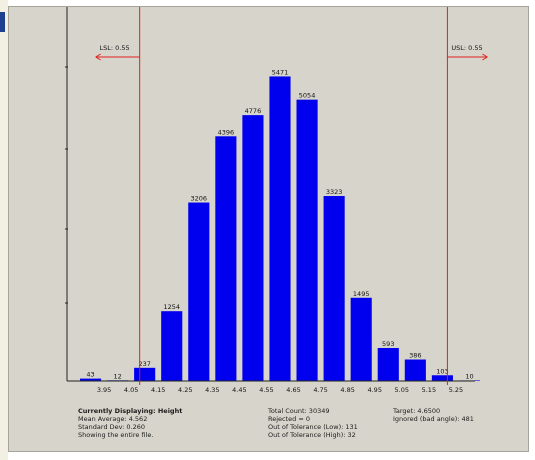 The width and height of the screenshot is (535, 460). Describe the element at coordinates (388, 344) in the screenshot. I see `bar-label-11: 593` at that location.